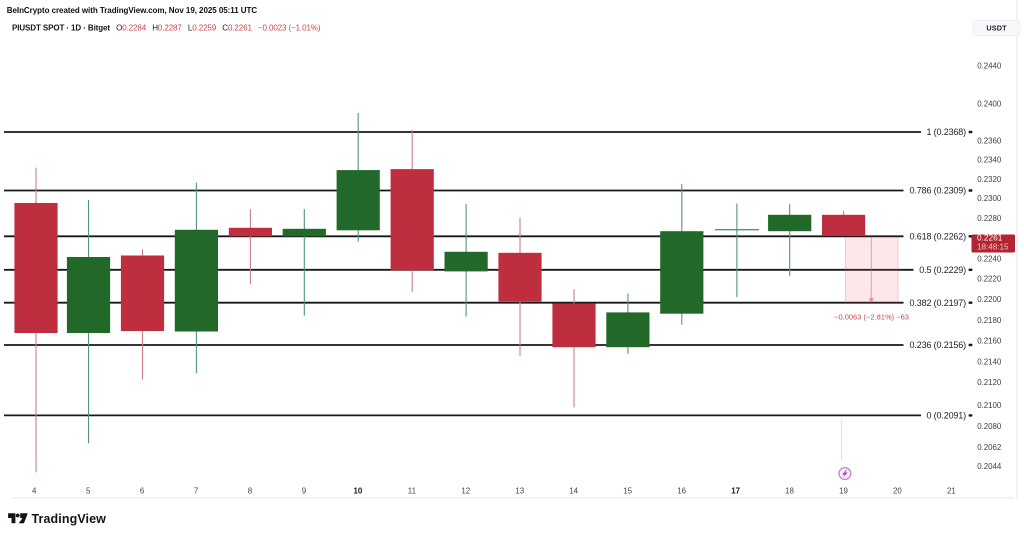 The width and height of the screenshot is (1024, 543). What do you see at coordinates (989, 104) in the screenshot?
I see `svg-text: 0.2400` at bounding box center [989, 104].